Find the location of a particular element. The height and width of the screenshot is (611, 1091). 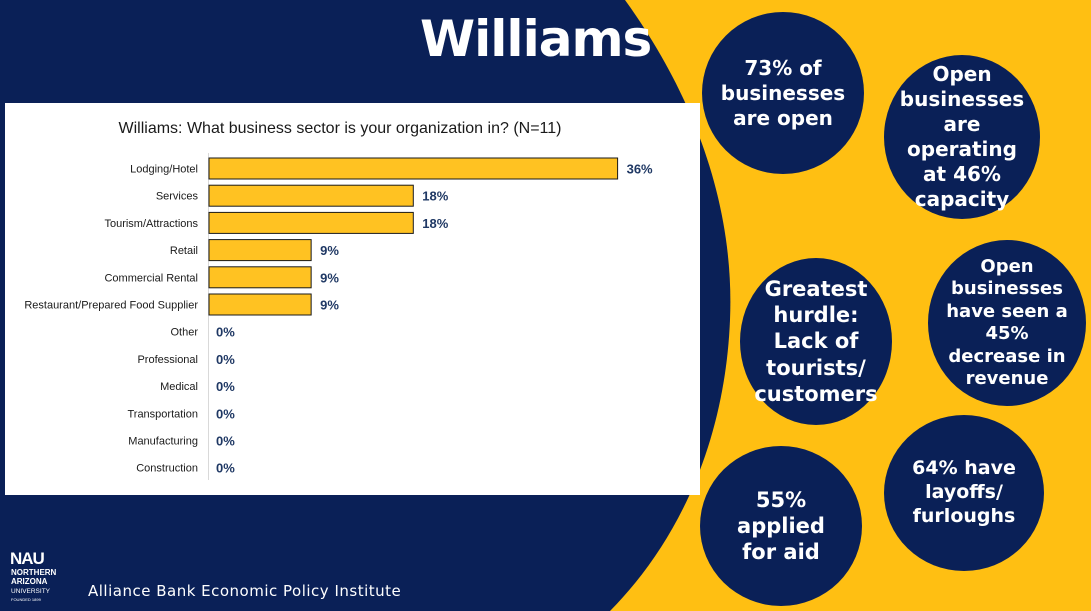

stat-circle-aid: 55% applied for aid is located at coordinates (781, 526).